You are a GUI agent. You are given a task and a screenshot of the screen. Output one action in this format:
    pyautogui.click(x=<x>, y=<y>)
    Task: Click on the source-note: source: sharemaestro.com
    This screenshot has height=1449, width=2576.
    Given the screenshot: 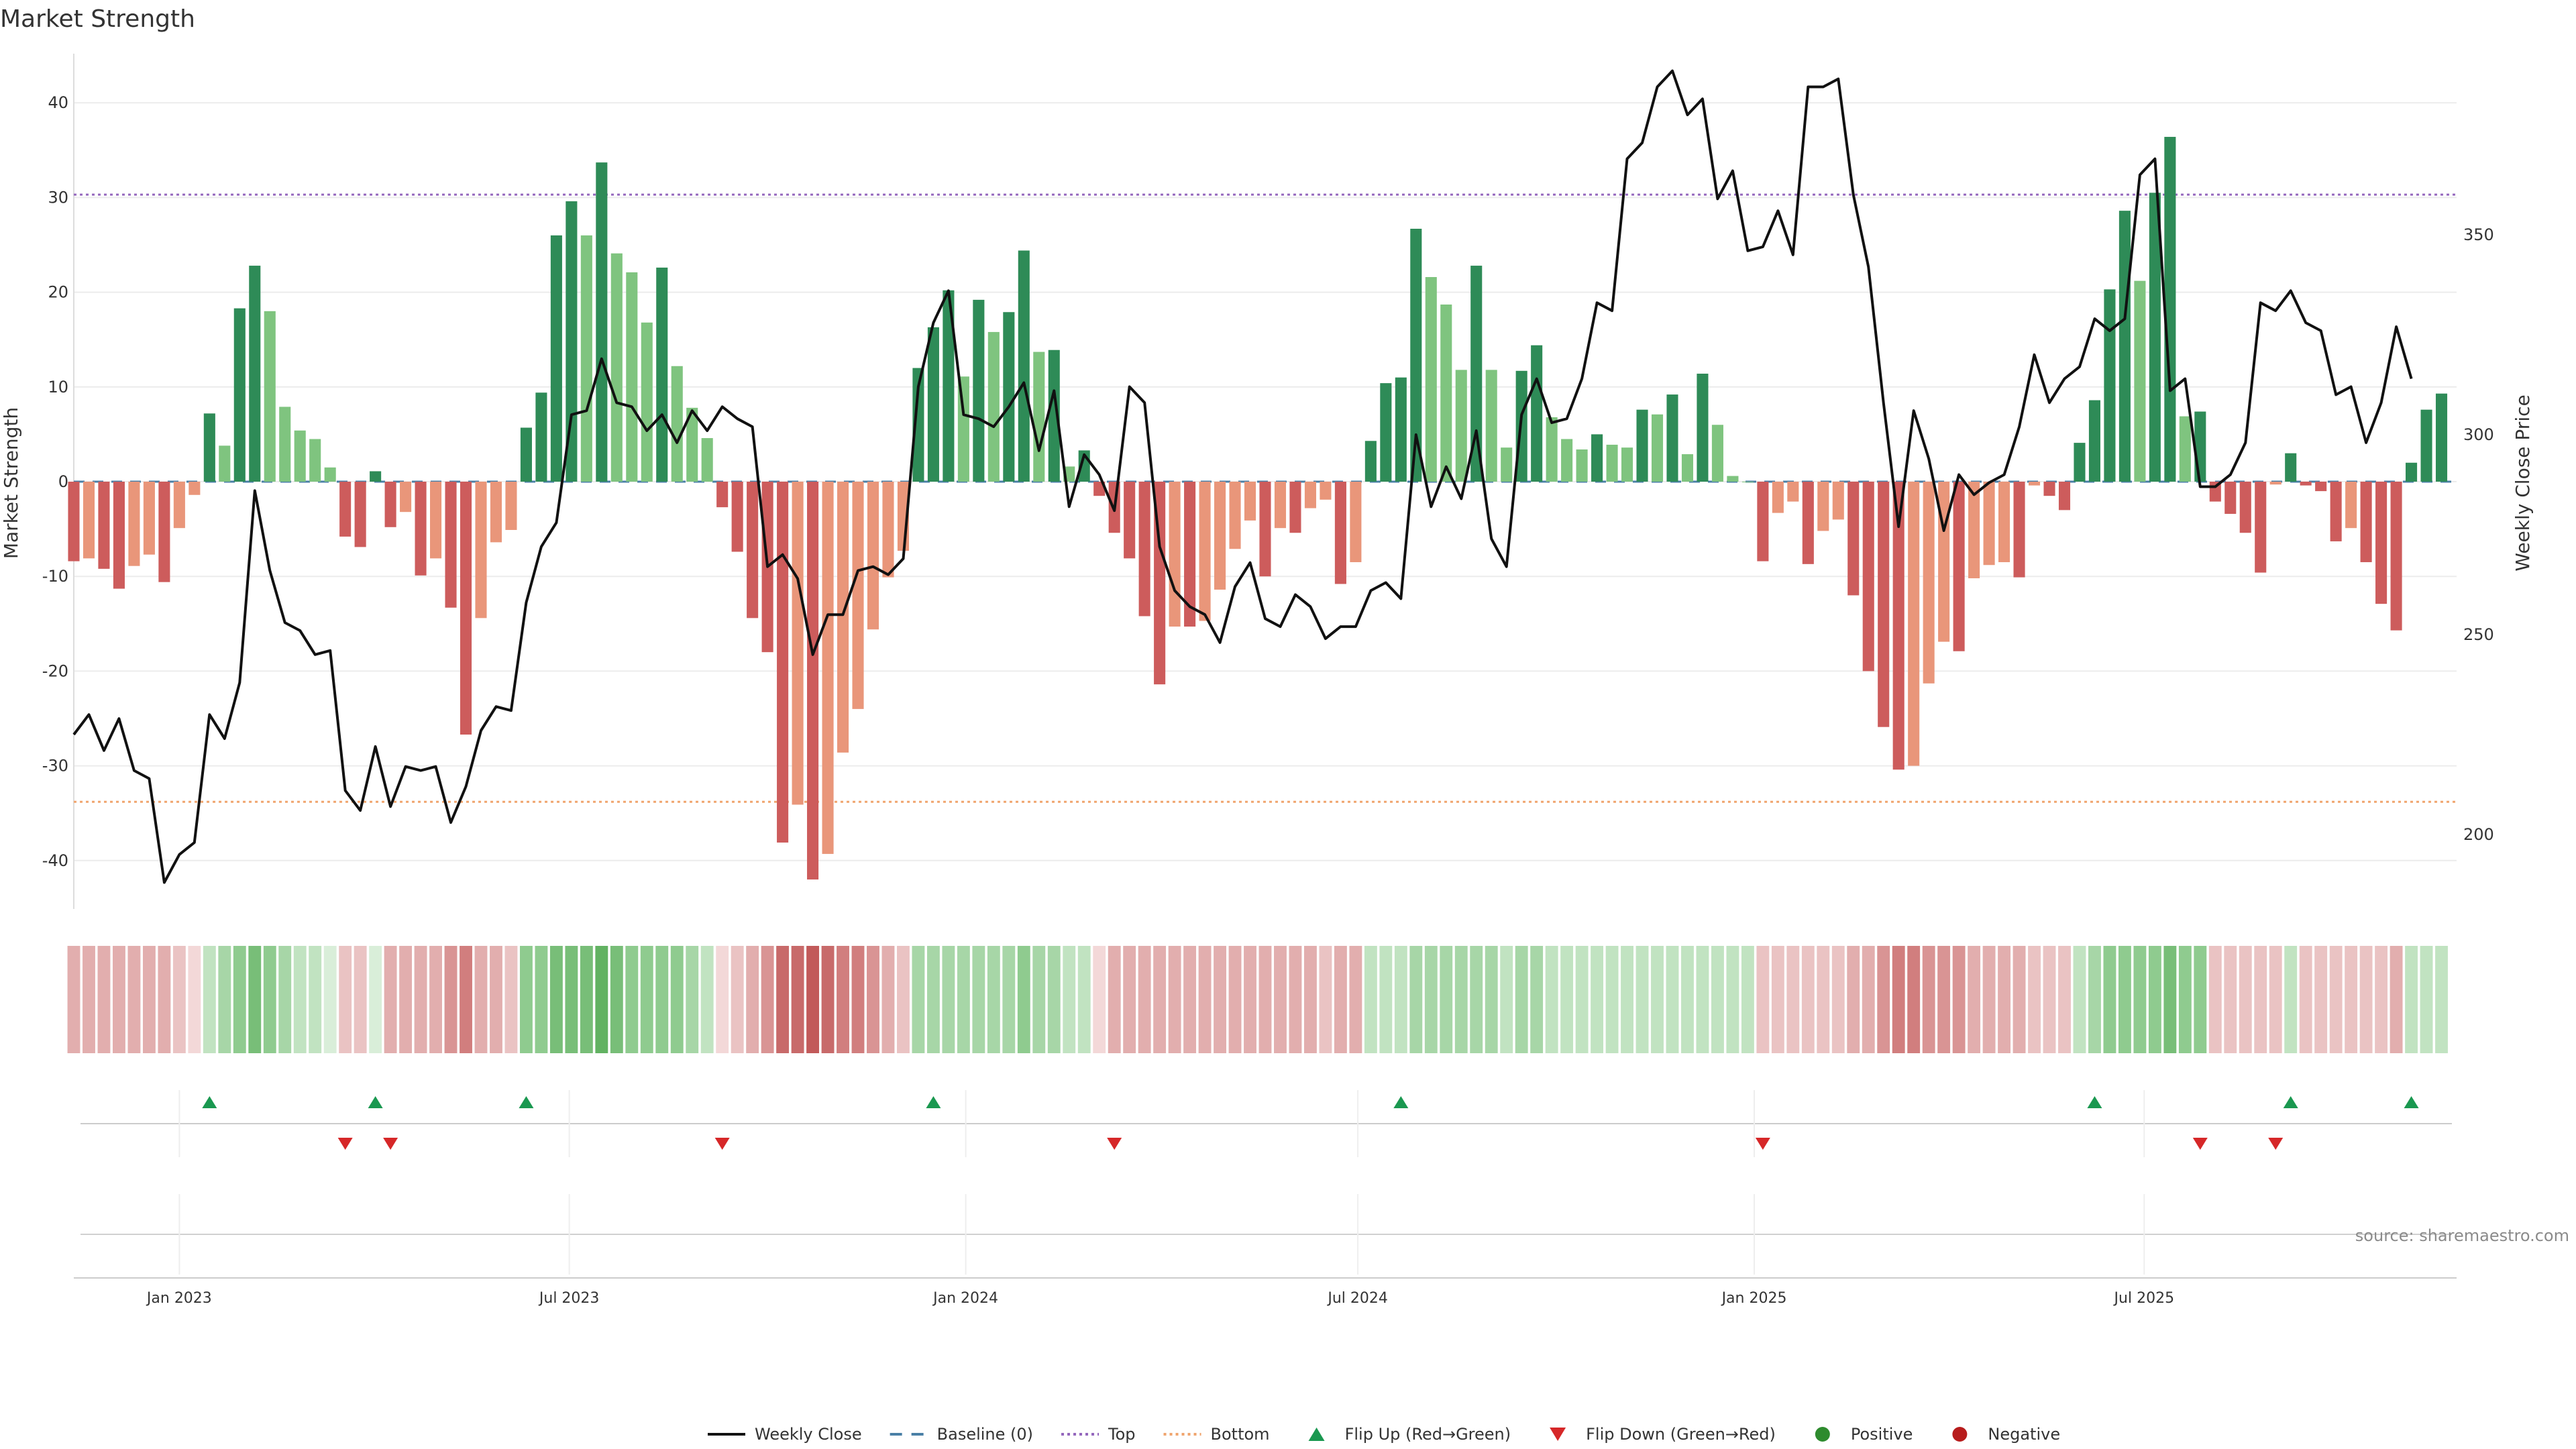 What is the action you would take?
    pyautogui.click(x=2462, y=1235)
    